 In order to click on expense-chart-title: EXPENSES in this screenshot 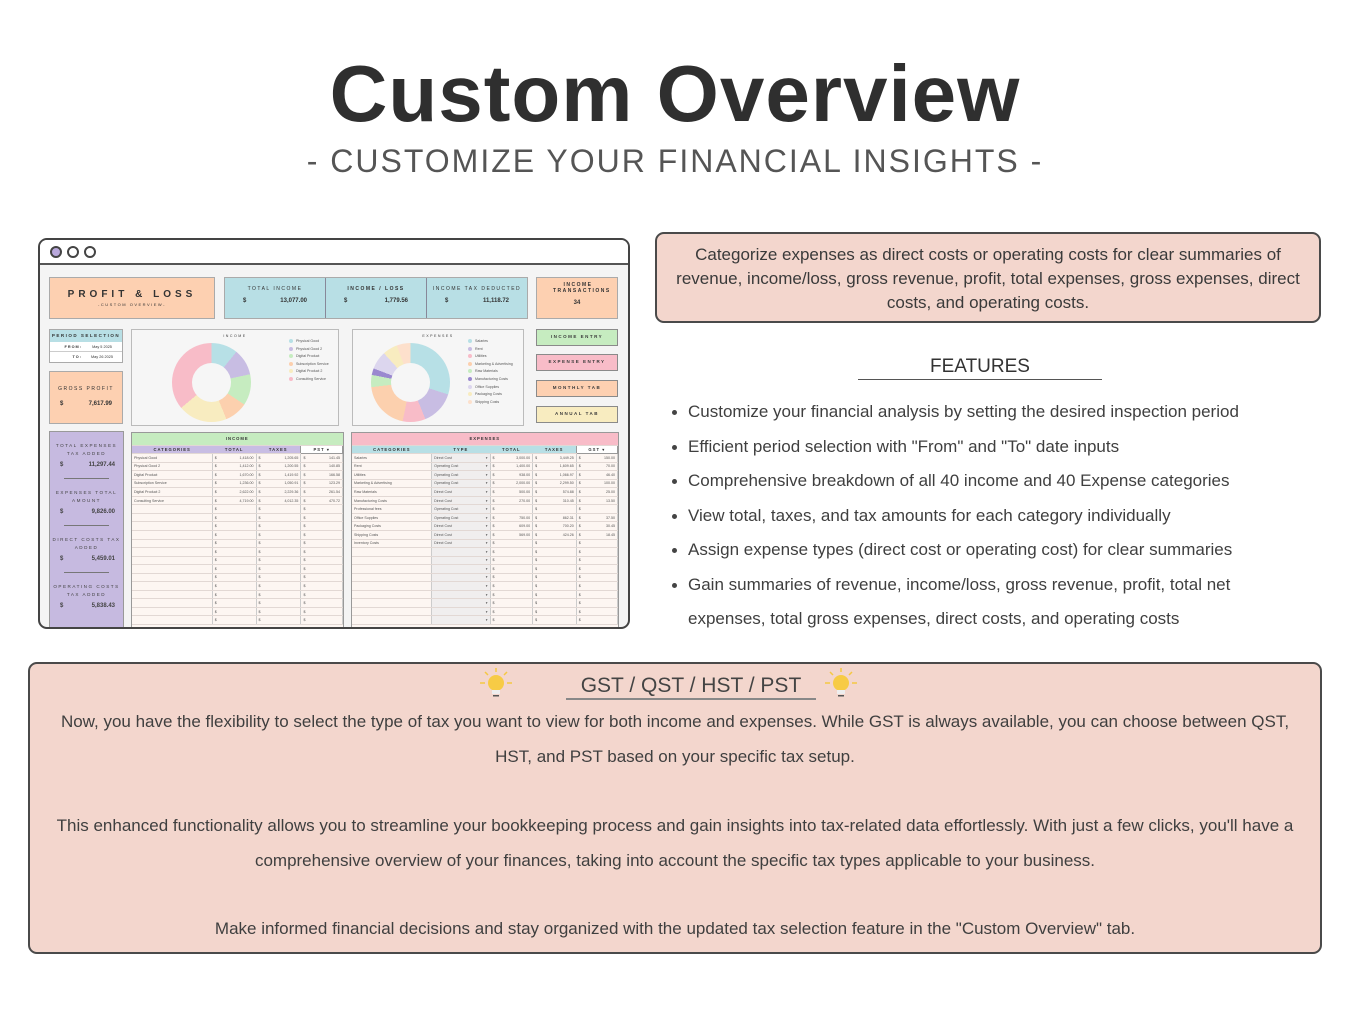, I will do `click(438, 336)`.